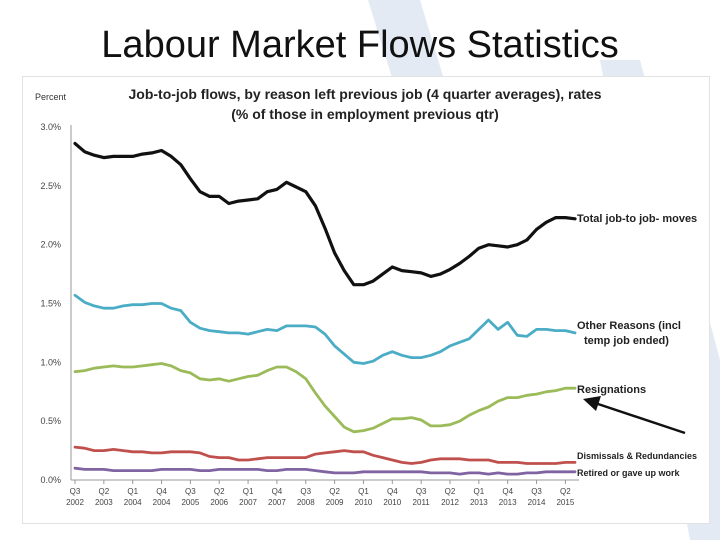 Image resolution: width=720 pixels, height=540 pixels. I want to click on x-tick-year: 2009, so click(335, 502).